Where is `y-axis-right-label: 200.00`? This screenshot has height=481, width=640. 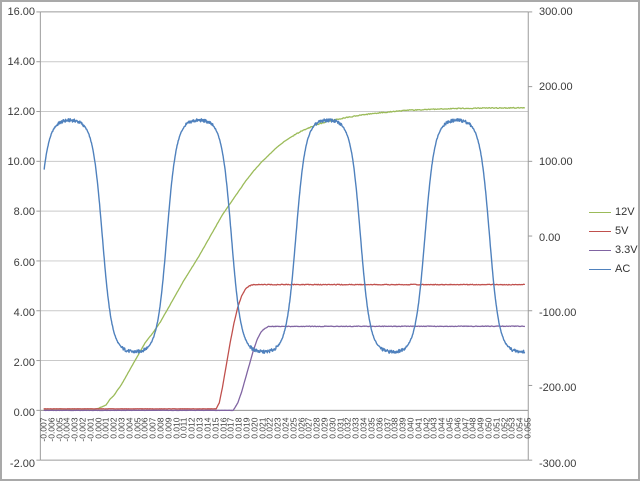
y-axis-right-label: 200.00 is located at coordinates (556, 86).